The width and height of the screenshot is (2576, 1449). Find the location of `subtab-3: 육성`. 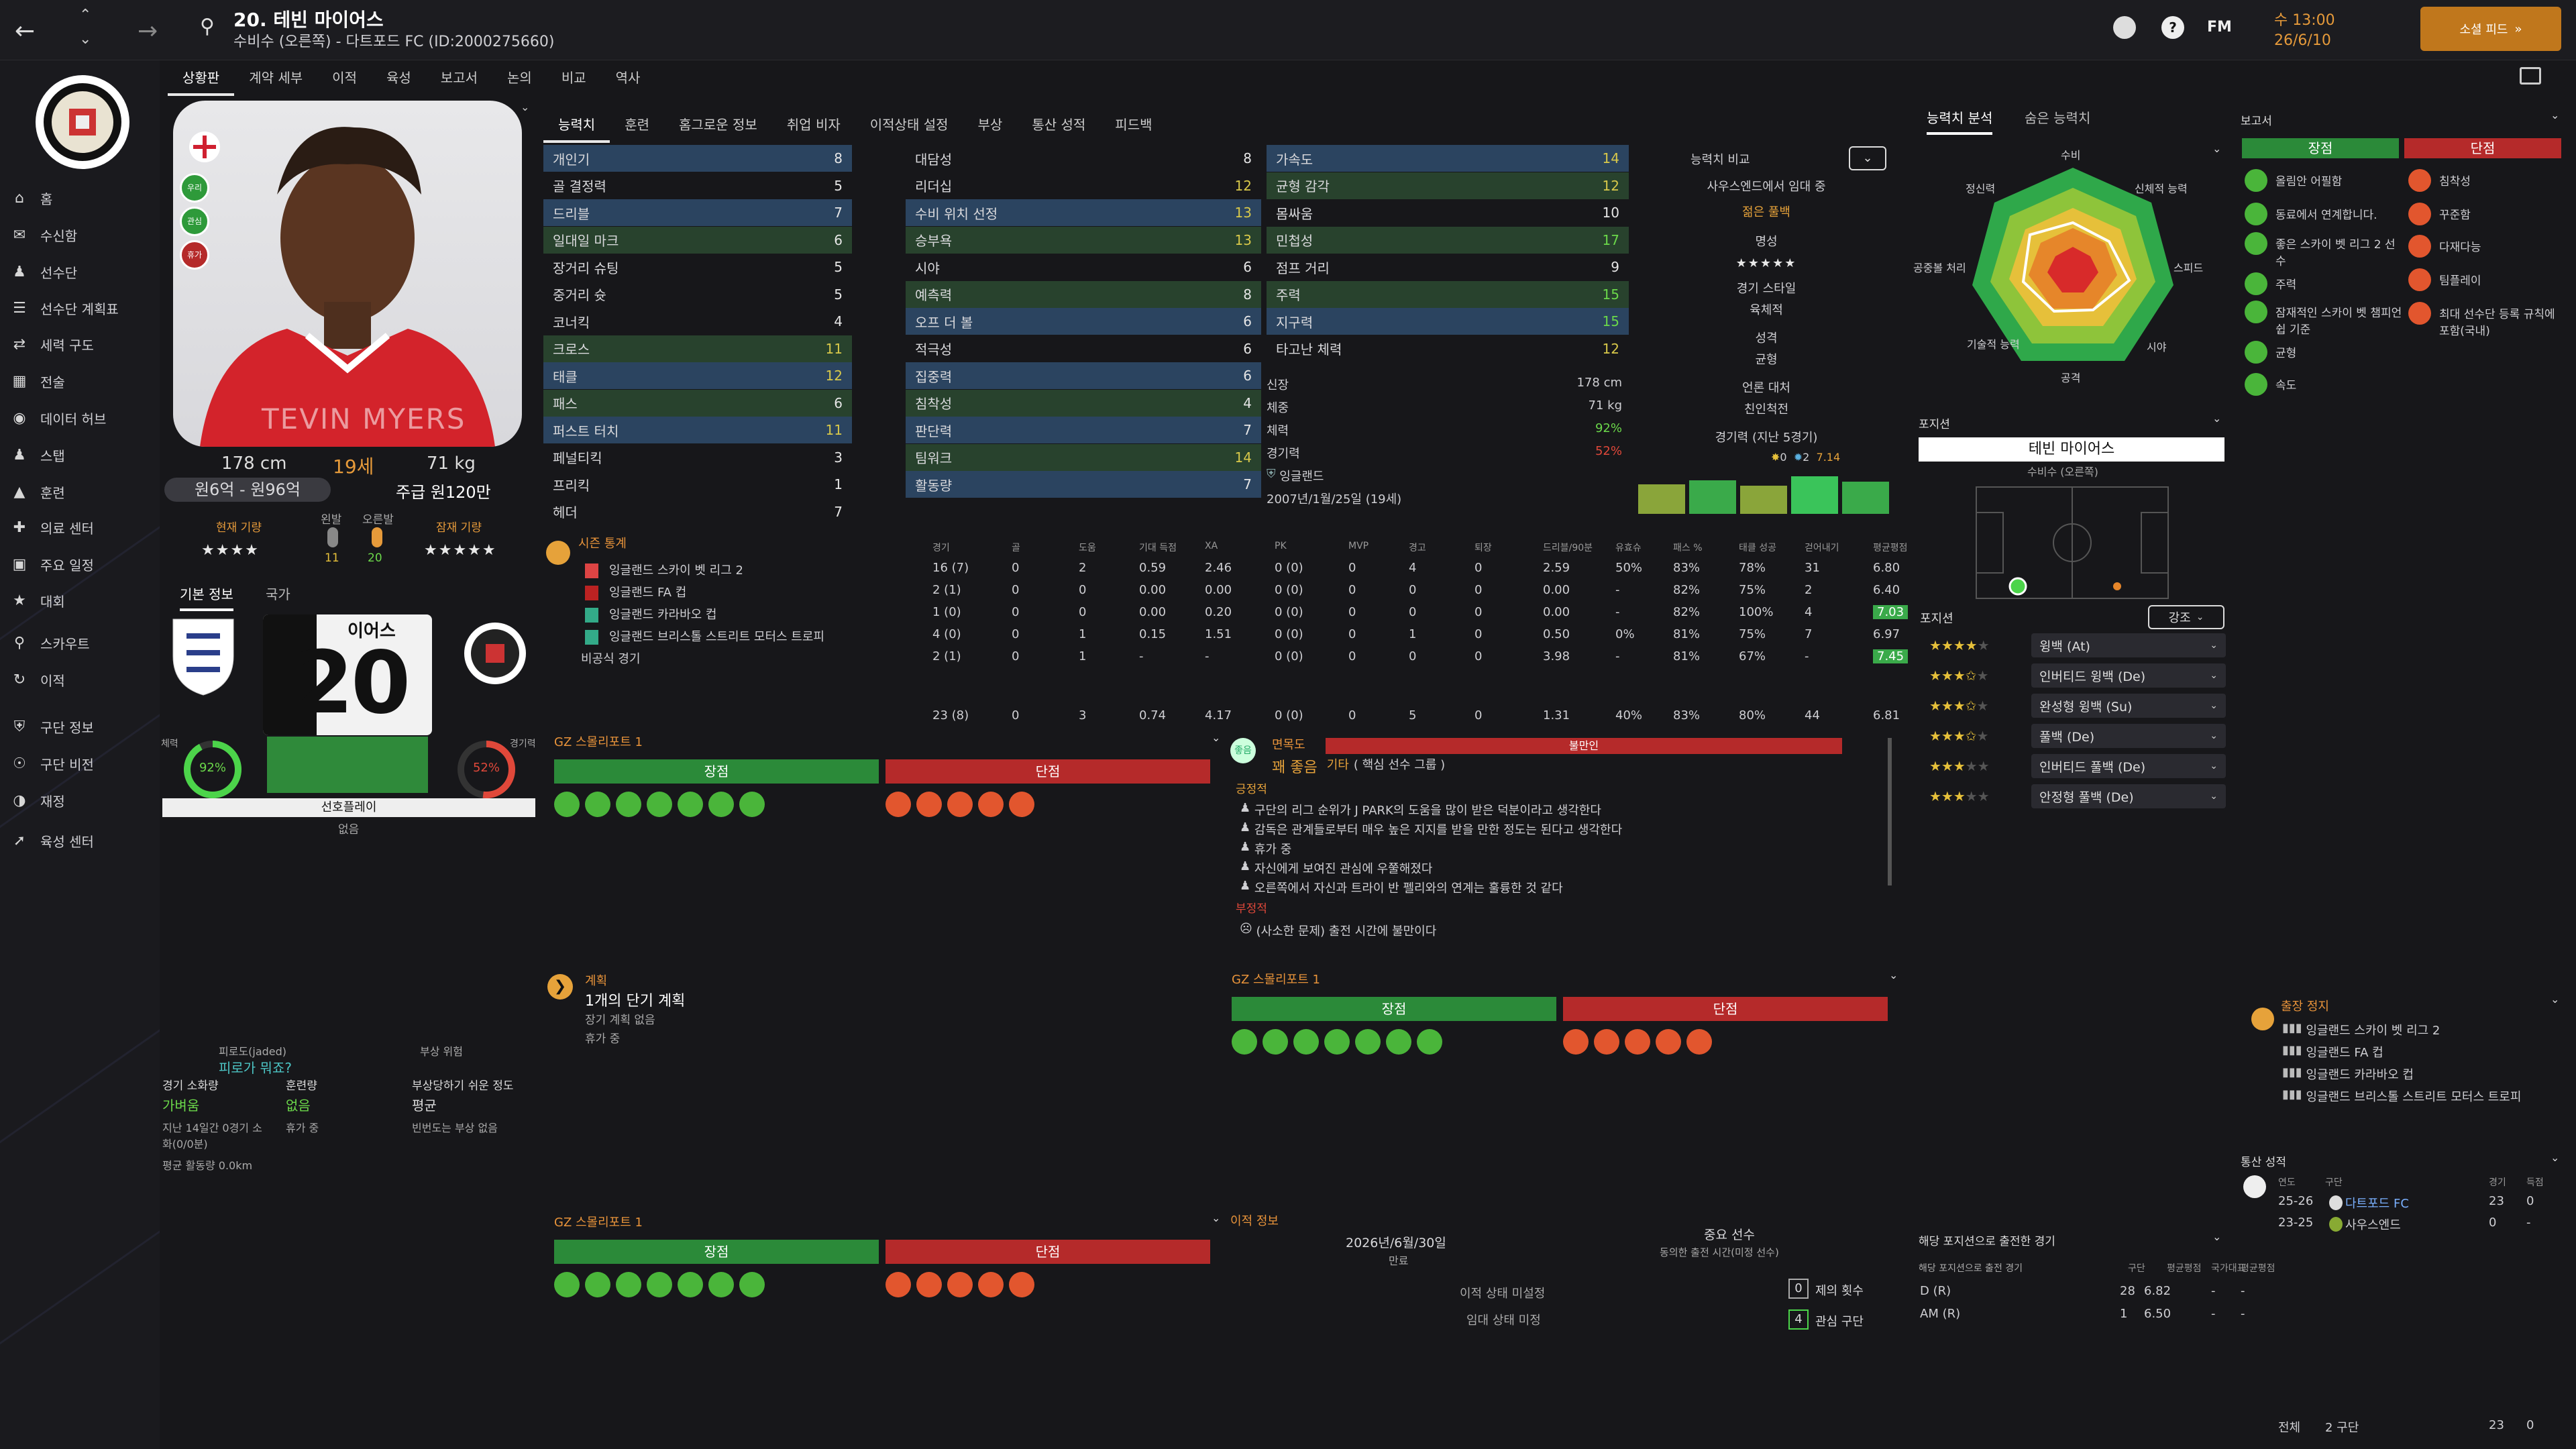

subtab-3: 육성 is located at coordinates (398, 78).